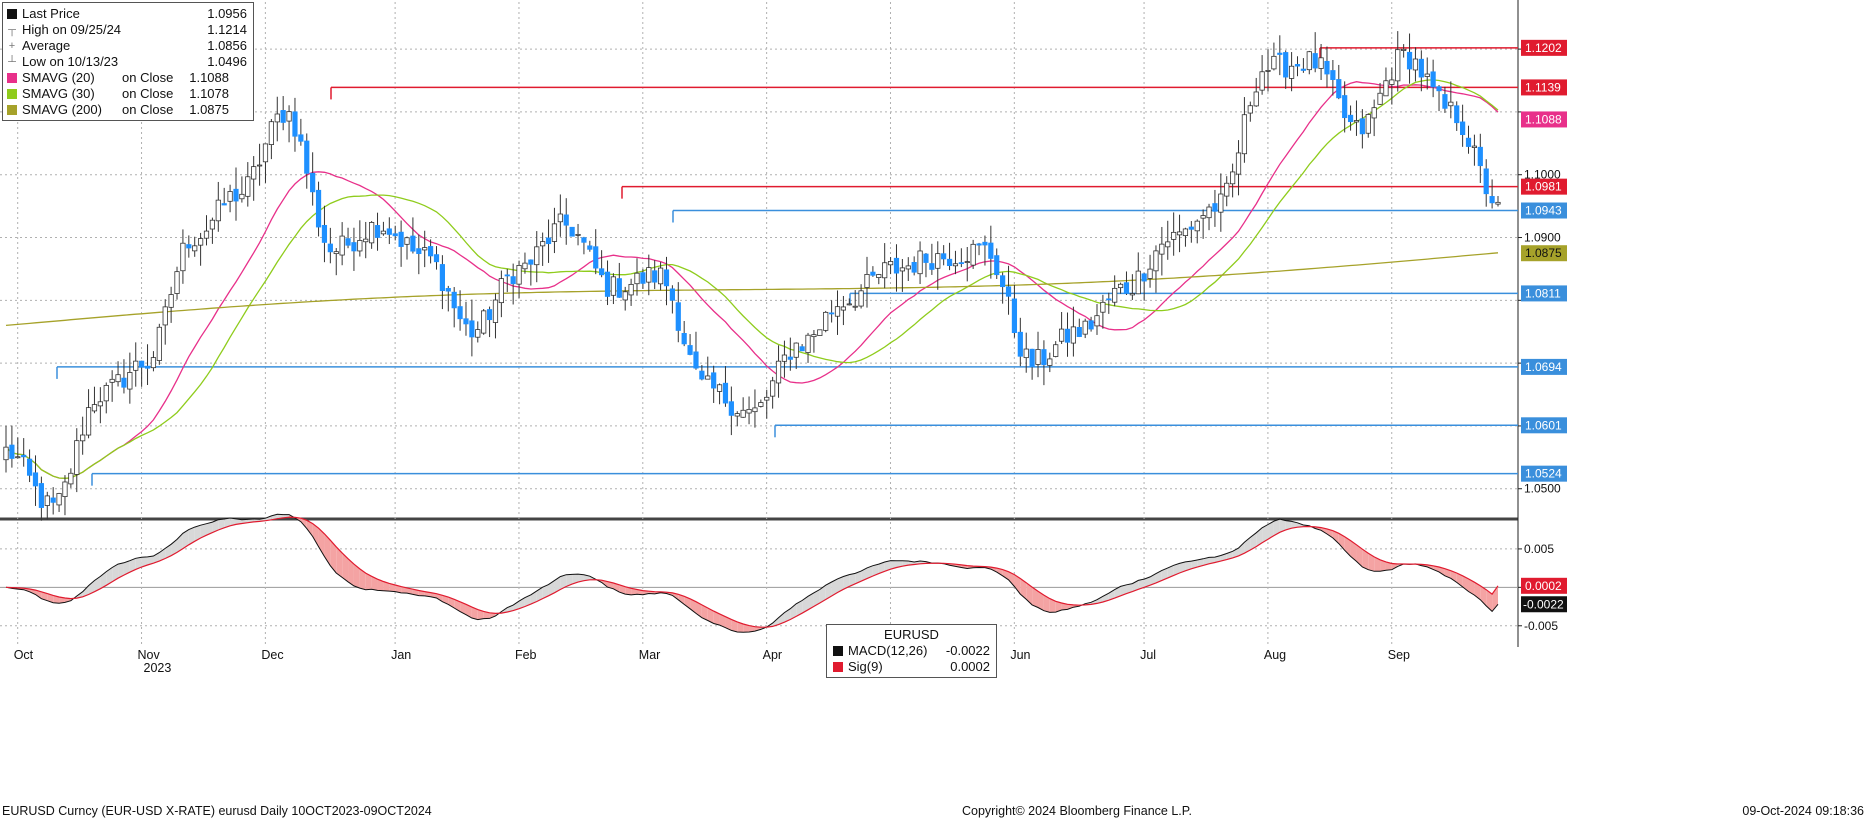 The width and height of the screenshot is (1866, 821). Describe the element at coordinates (1541, 626) in the screenshot. I see `macd-axis-label: -0.005` at that location.